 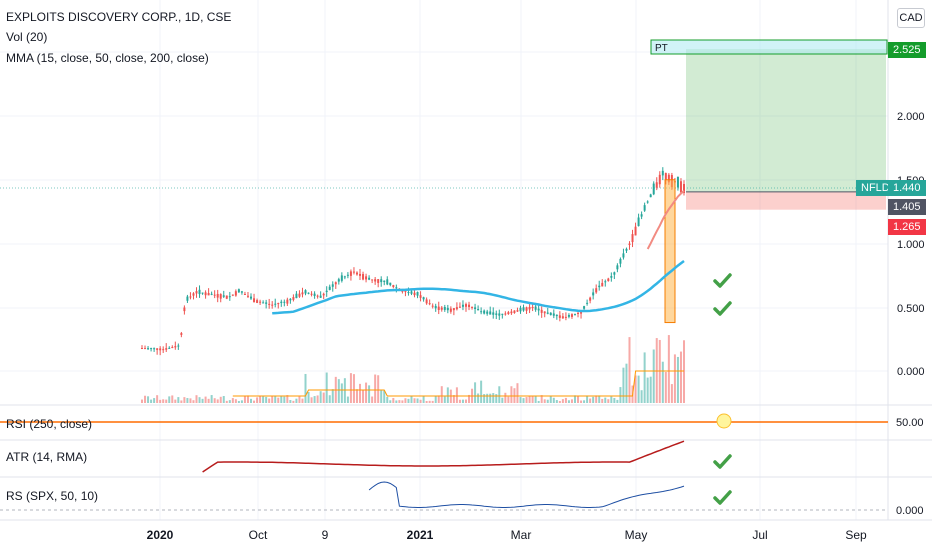 I want to click on mma-indicator-label: MMA (15, close, 50, close, 200, close), so click(x=107, y=58).